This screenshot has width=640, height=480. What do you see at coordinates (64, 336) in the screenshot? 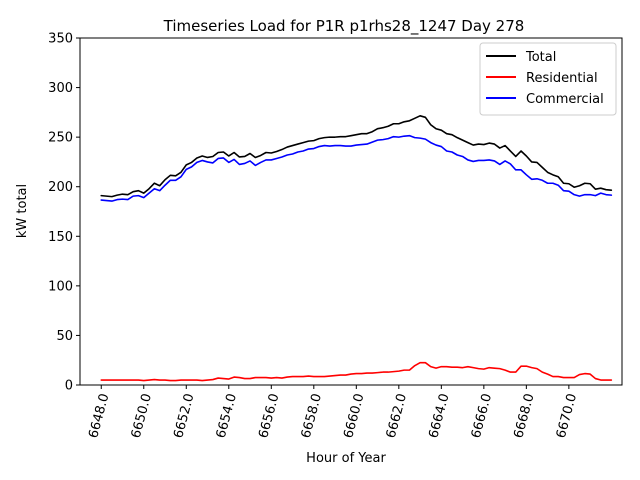
I see `y-tick-label: 50` at bounding box center [64, 336].